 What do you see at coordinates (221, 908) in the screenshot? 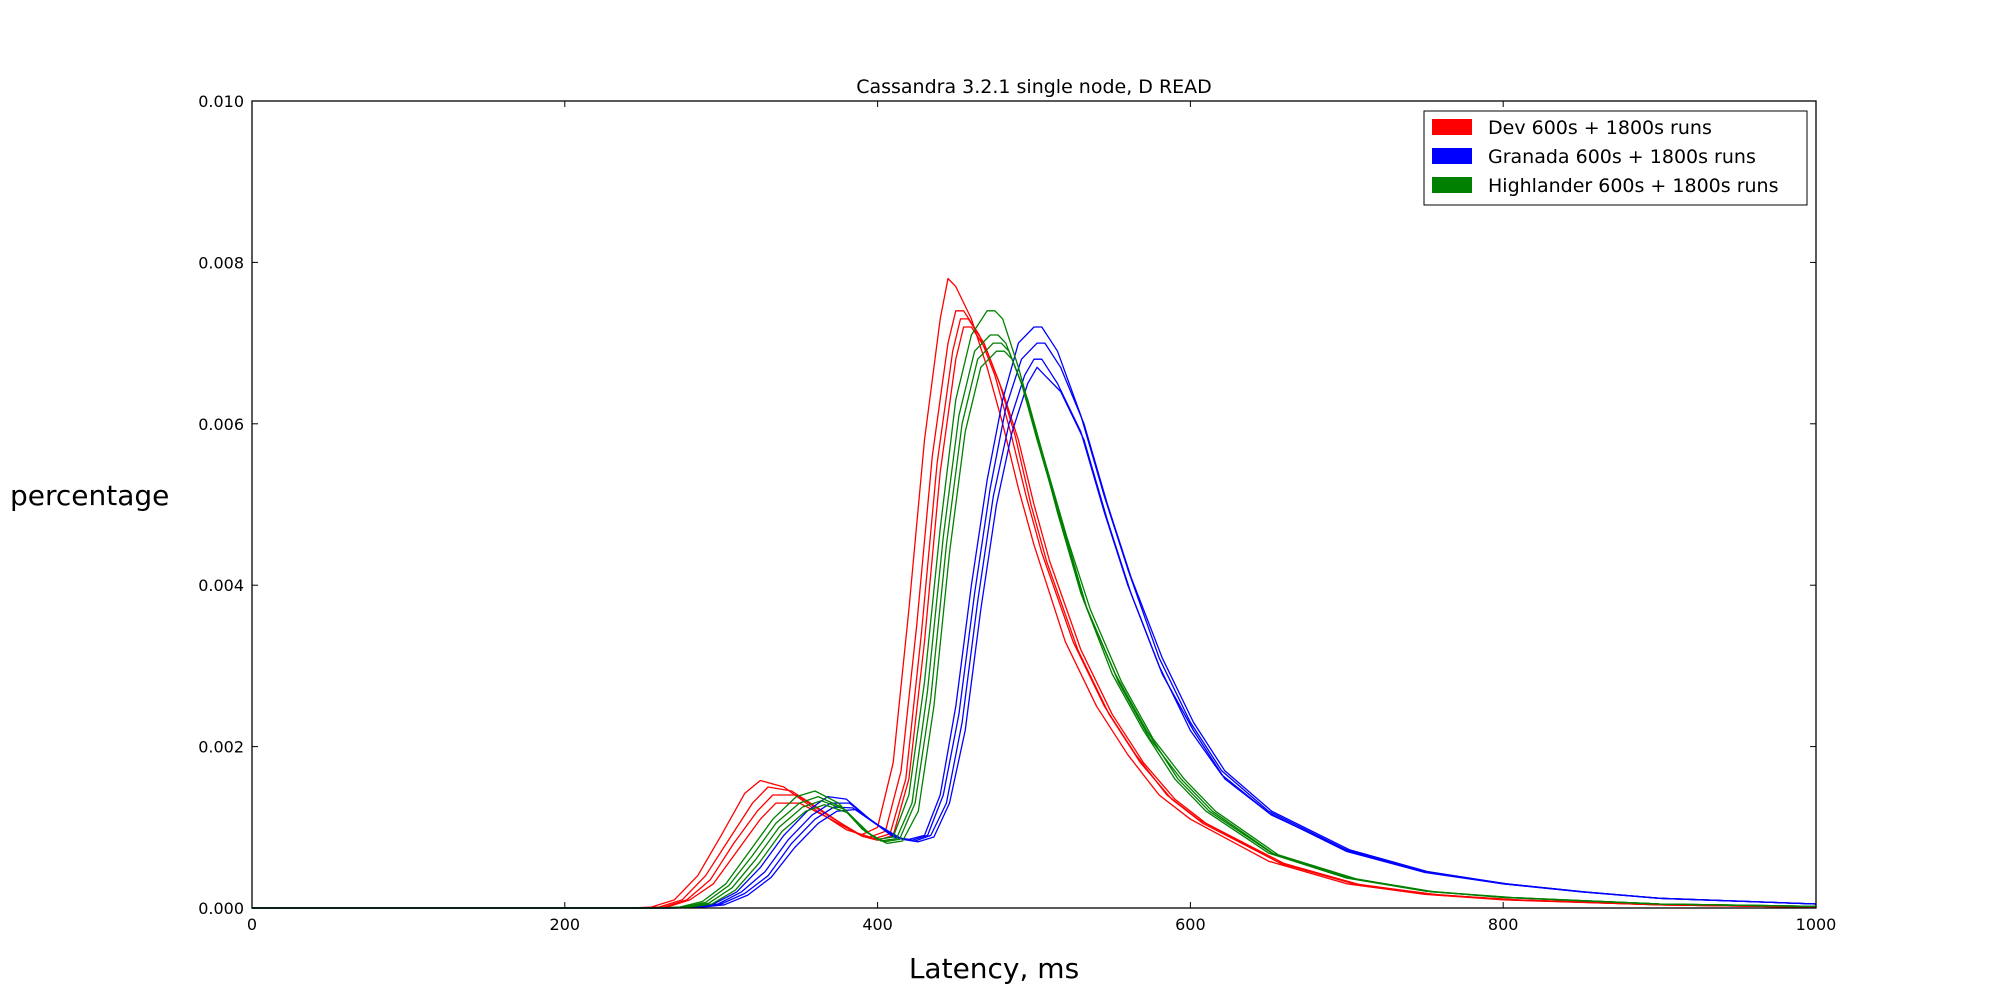
I see `y-tick-label: 0.000` at bounding box center [221, 908].